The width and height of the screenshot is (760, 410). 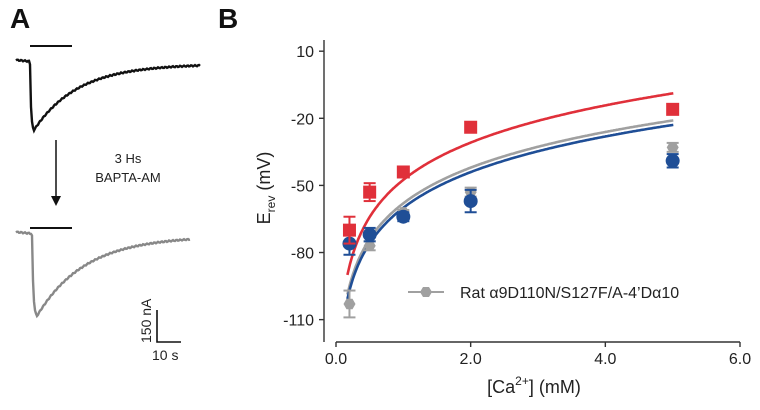 I want to click on y-tick-label: 10, so click(x=305, y=52).